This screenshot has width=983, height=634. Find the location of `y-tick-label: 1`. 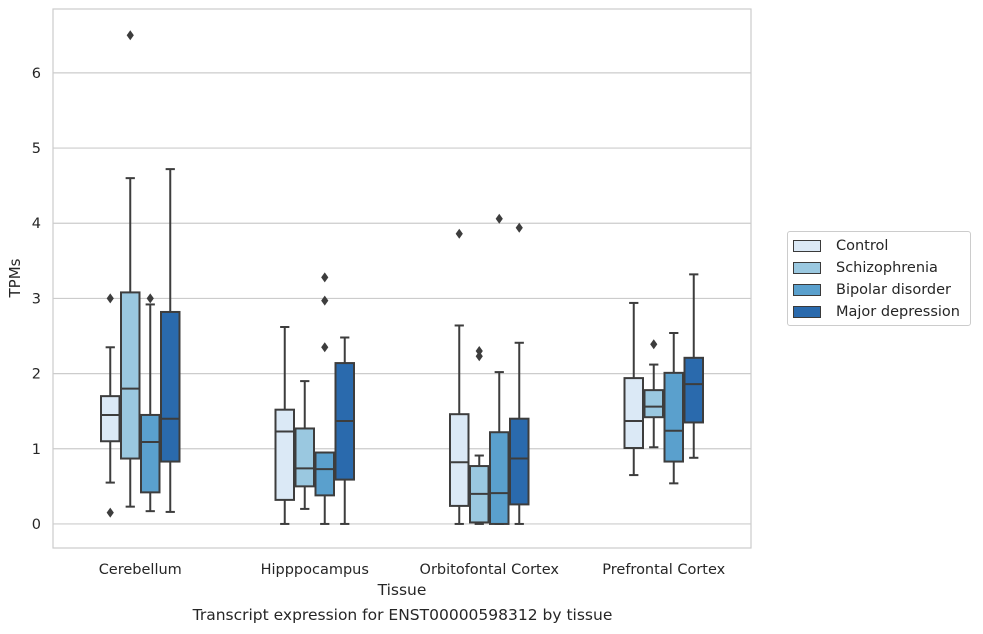

y-tick-label: 1 is located at coordinates (36, 450).